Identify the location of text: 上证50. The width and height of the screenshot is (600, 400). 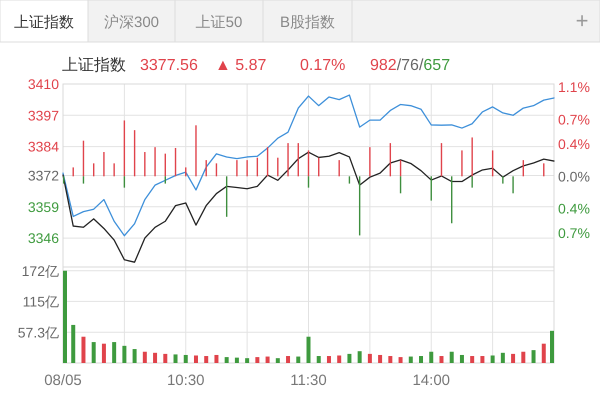
(219, 22).